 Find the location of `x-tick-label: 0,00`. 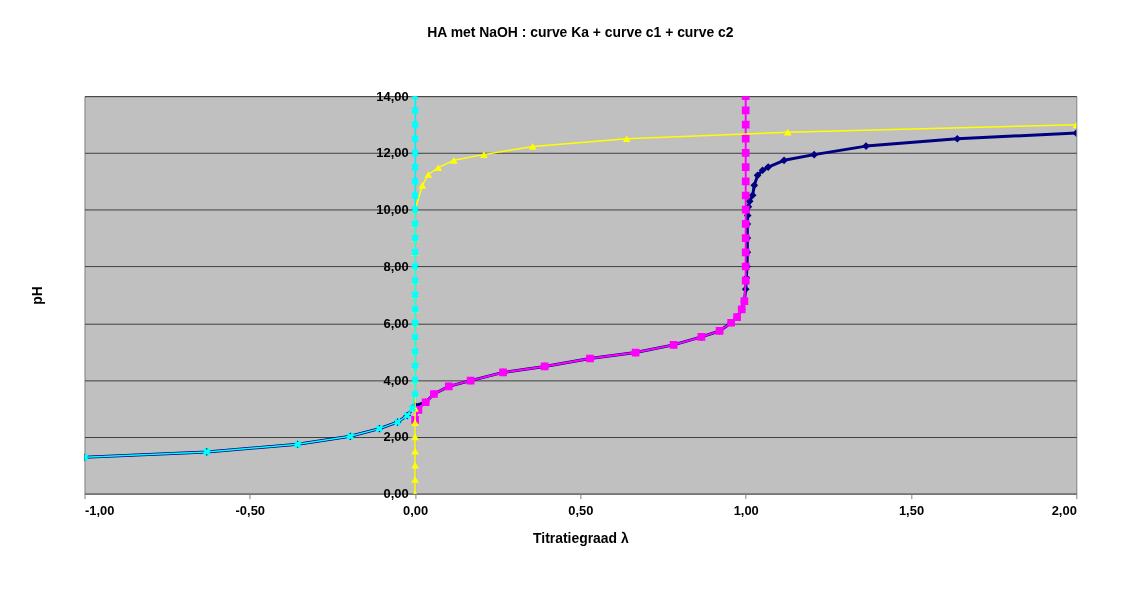

x-tick-label: 0,00 is located at coordinates (416, 511).